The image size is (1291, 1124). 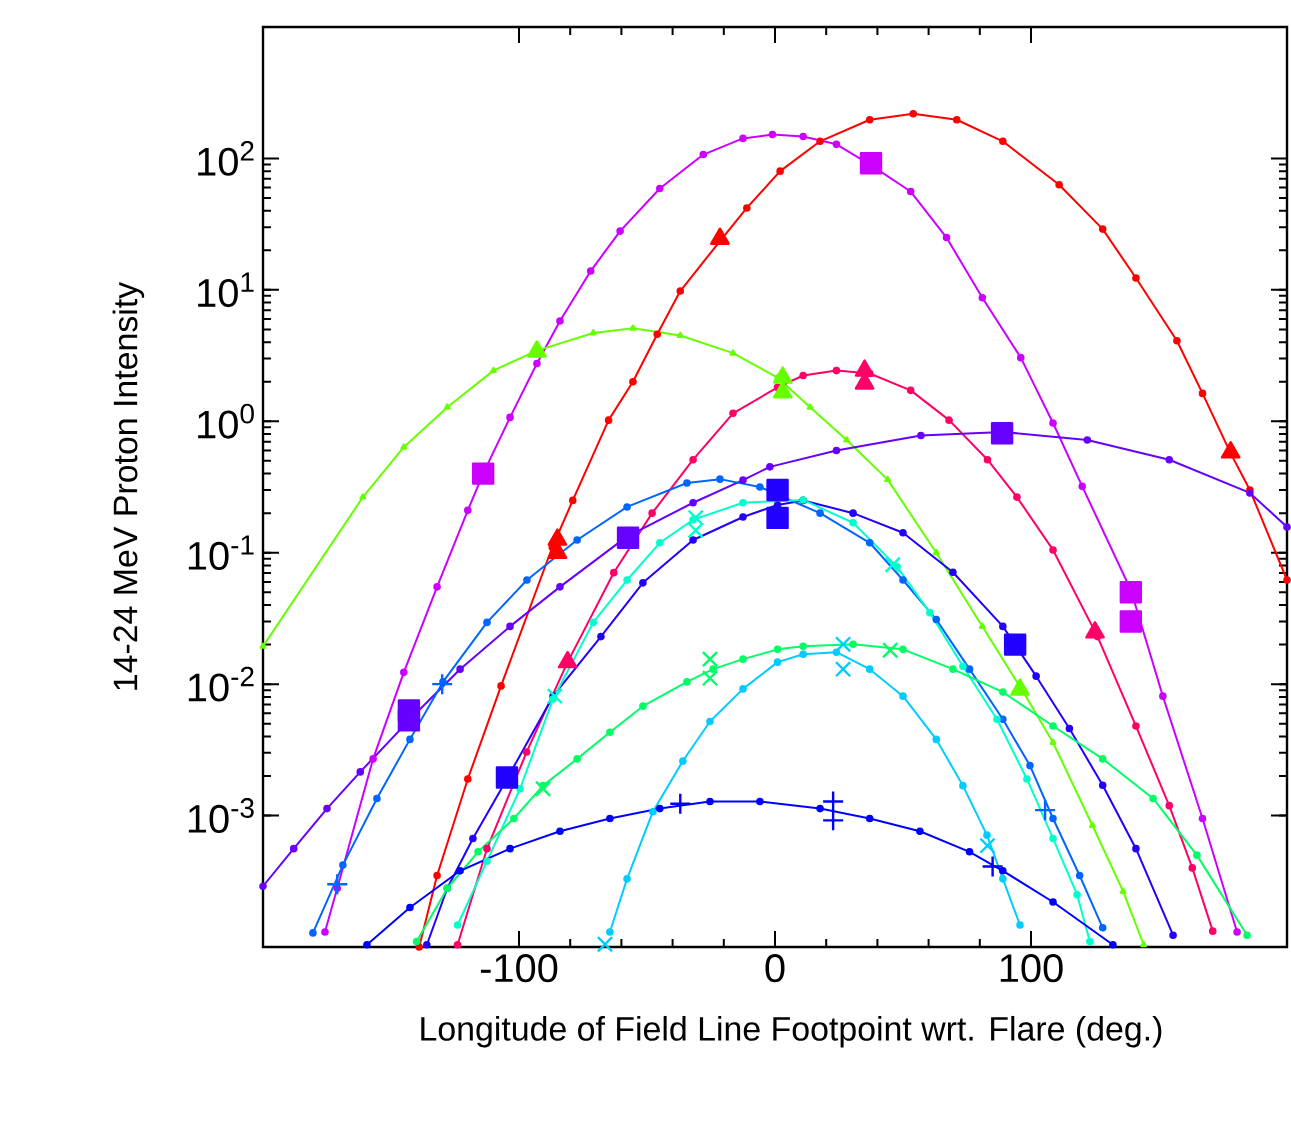 I want to click on x-tick-label: -100, so click(x=519, y=968).